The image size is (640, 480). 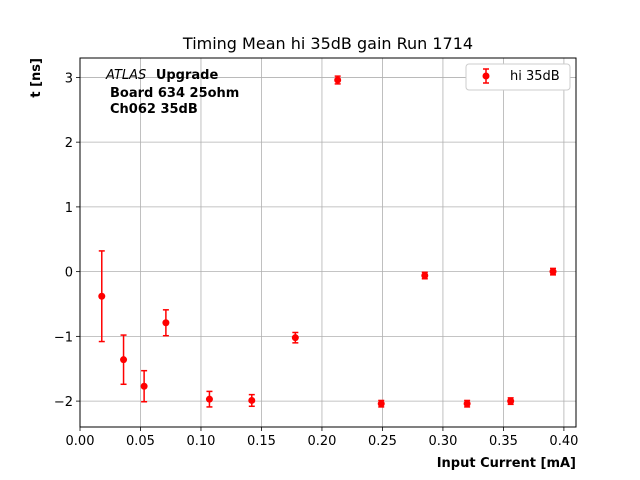 I want to click on x-axis-label: Input Current [mA], so click(x=506, y=463).